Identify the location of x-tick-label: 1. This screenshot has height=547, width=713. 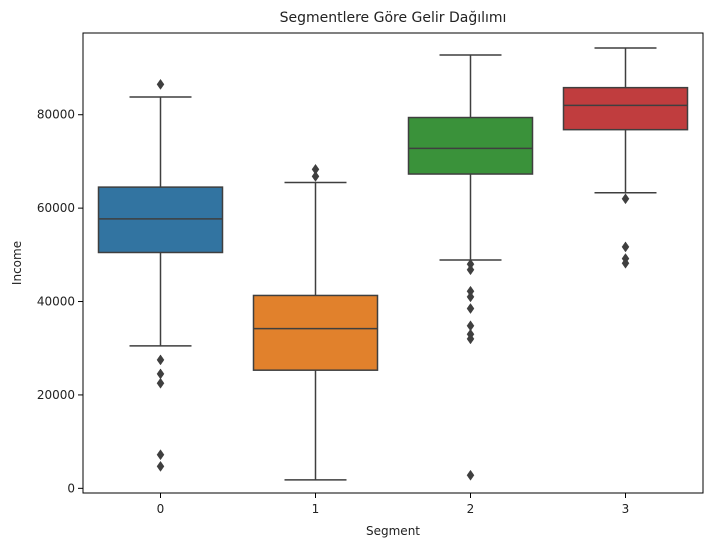
(316, 509).